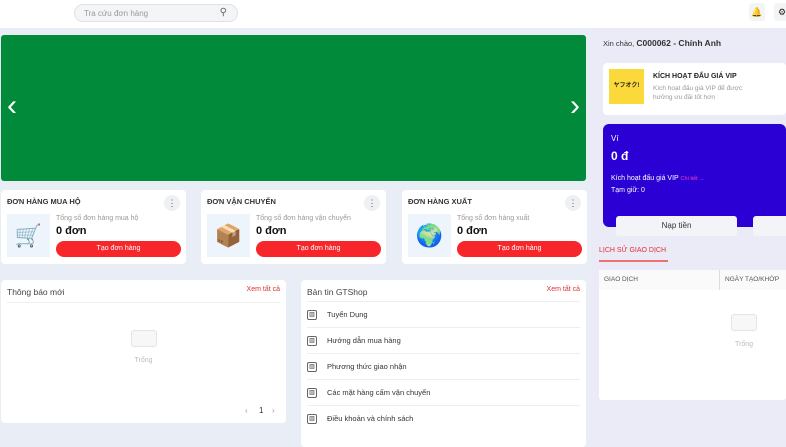 Image resolution: width=786 pixels, height=447 pixels. What do you see at coordinates (780, 12) in the screenshot?
I see `gear-icon: ⚙` at bounding box center [780, 12].